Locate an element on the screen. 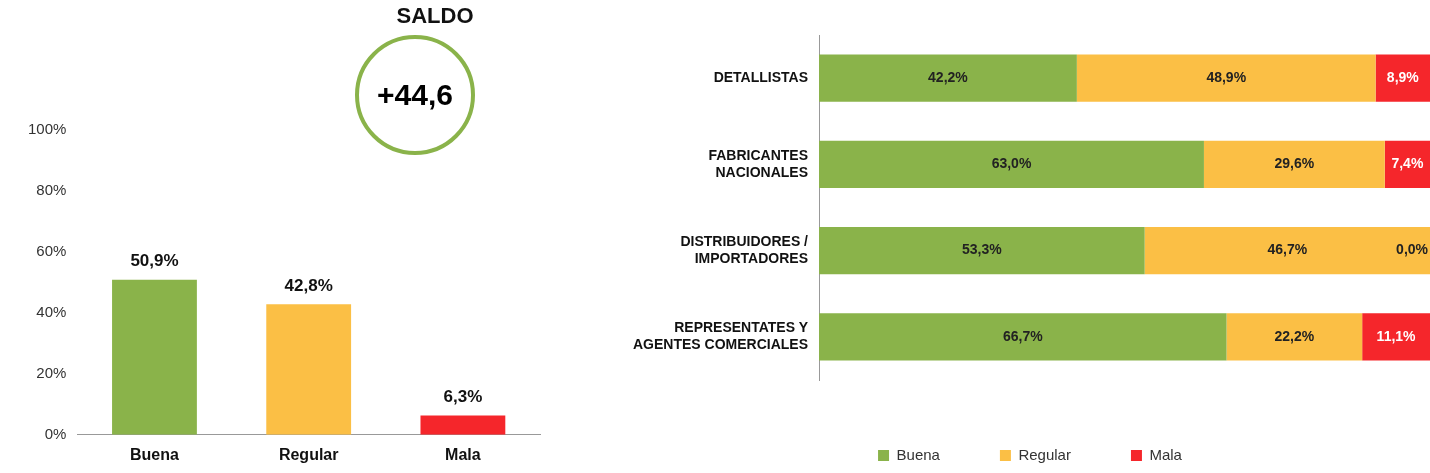  data-label: 22,2% is located at coordinates (1294, 335).